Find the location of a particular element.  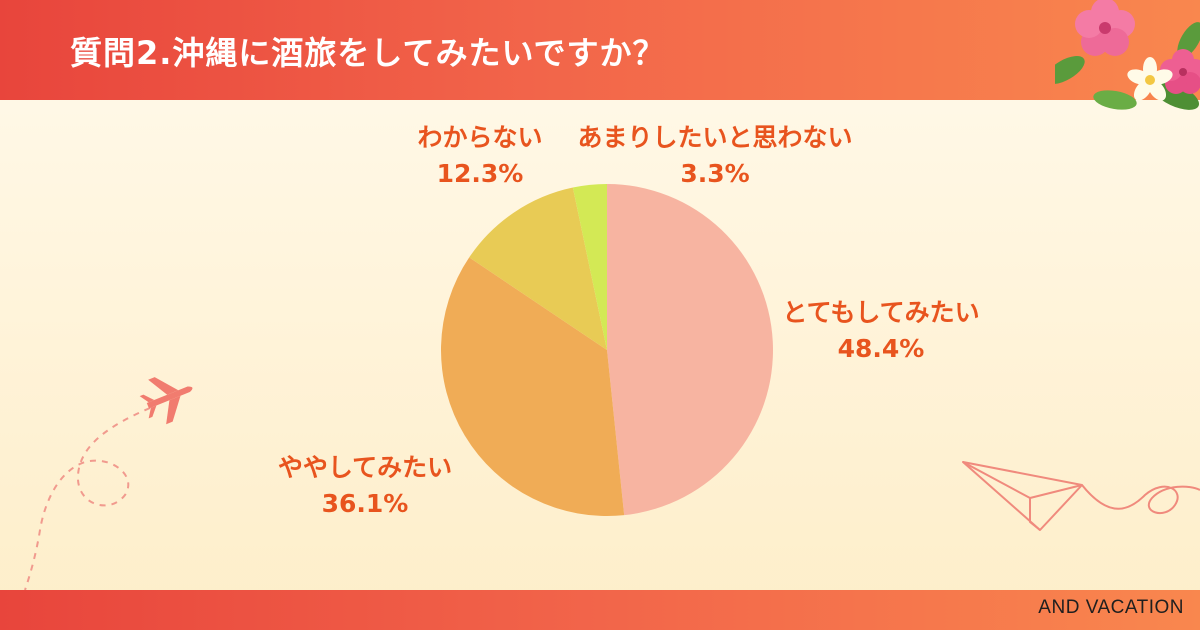

category-label: あまりしたいと思わない is located at coordinates (715, 137).